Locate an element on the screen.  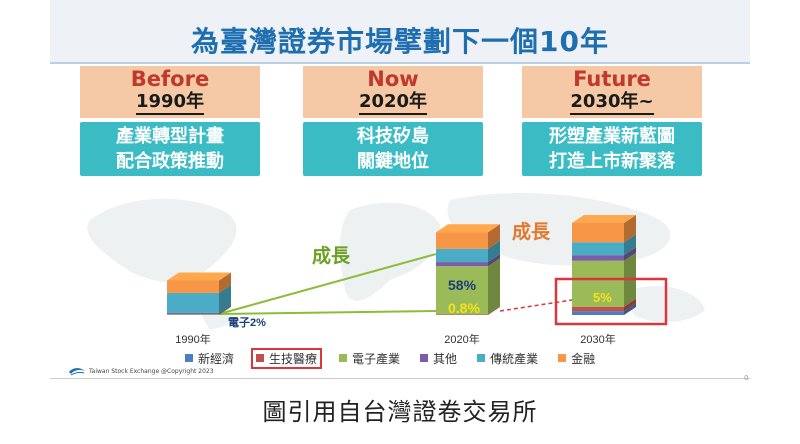
legend-item-biotech: 生技醫療 is located at coordinates (287, 358).